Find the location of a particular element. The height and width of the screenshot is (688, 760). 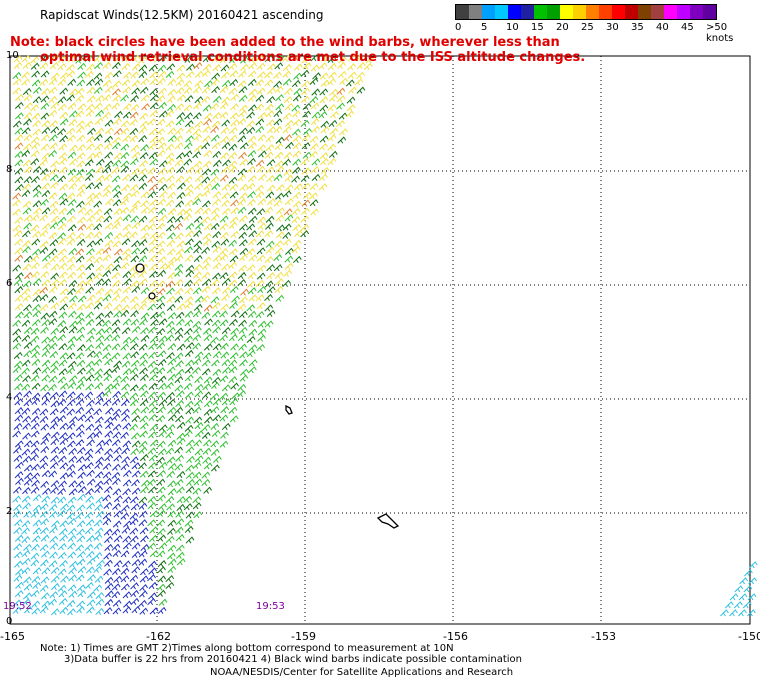

color-legend: 0 5 10 15 20 25 30 35 40 45 >50 knots is located at coordinates (594, 24).